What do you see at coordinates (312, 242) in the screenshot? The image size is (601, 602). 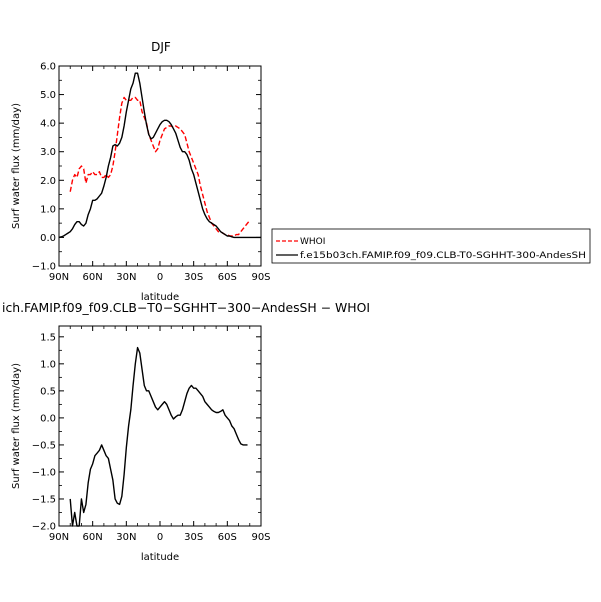 I see `legend-label-whoi: WHOI` at bounding box center [312, 242].